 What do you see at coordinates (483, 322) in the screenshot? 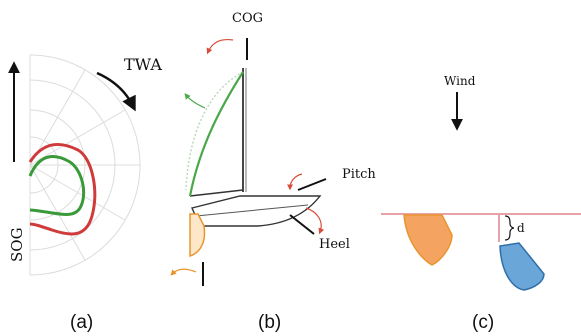
I see `caption-c: (c)` at bounding box center [483, 322].